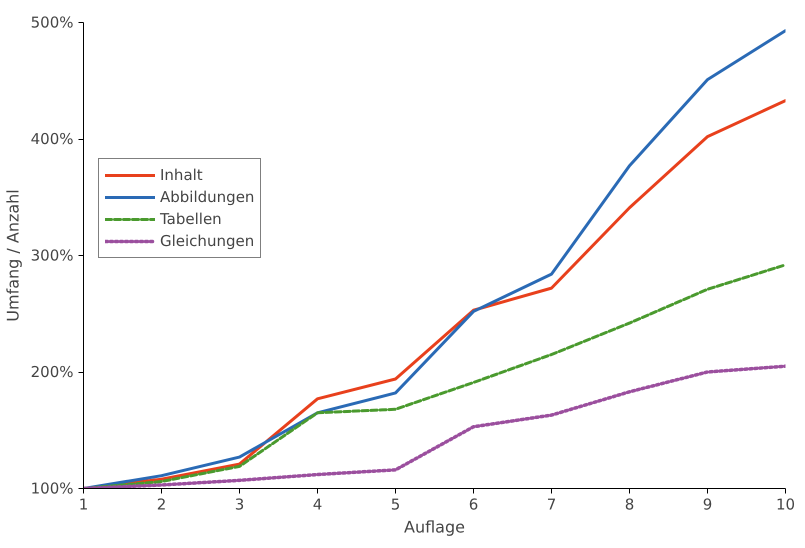  What do you see at coordinates (52, 23) in the screenshot?
I see `y-tick-label: 500%` at bounding box center [52, 23].